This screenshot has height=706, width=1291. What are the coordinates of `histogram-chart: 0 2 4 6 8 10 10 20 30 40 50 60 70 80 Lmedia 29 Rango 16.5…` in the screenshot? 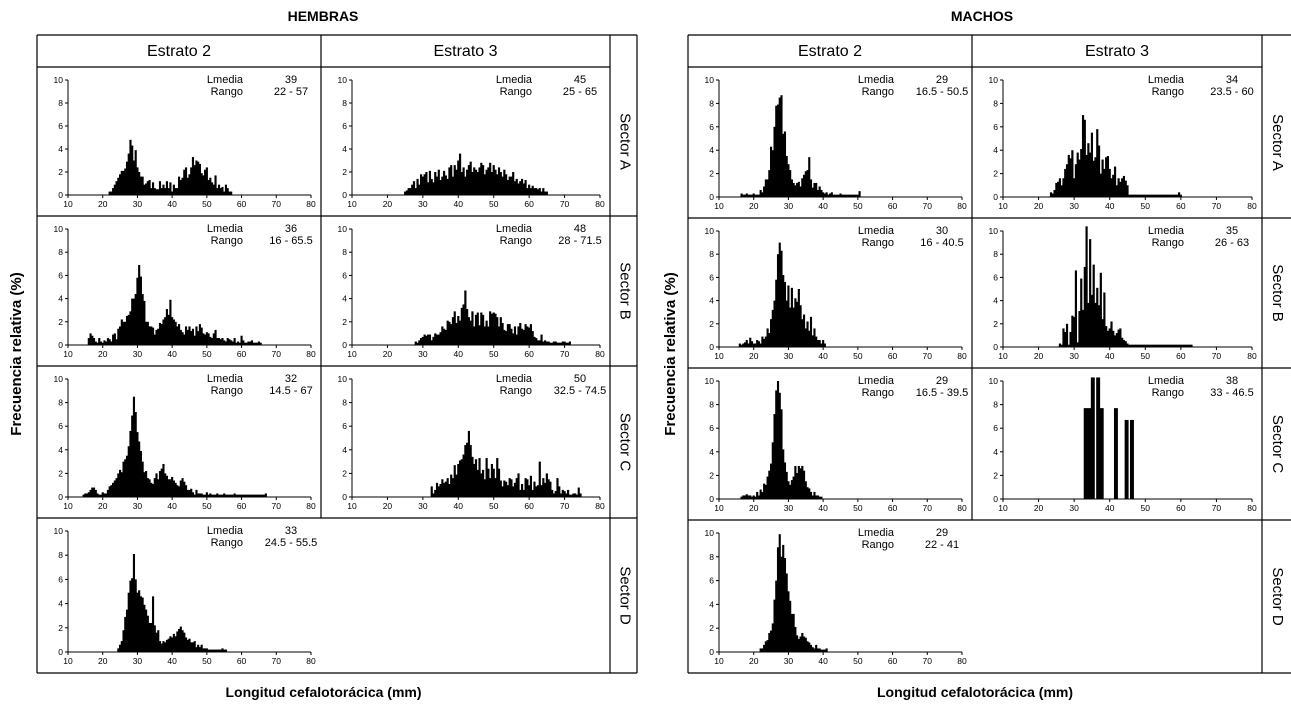 It's located at (837, 142).